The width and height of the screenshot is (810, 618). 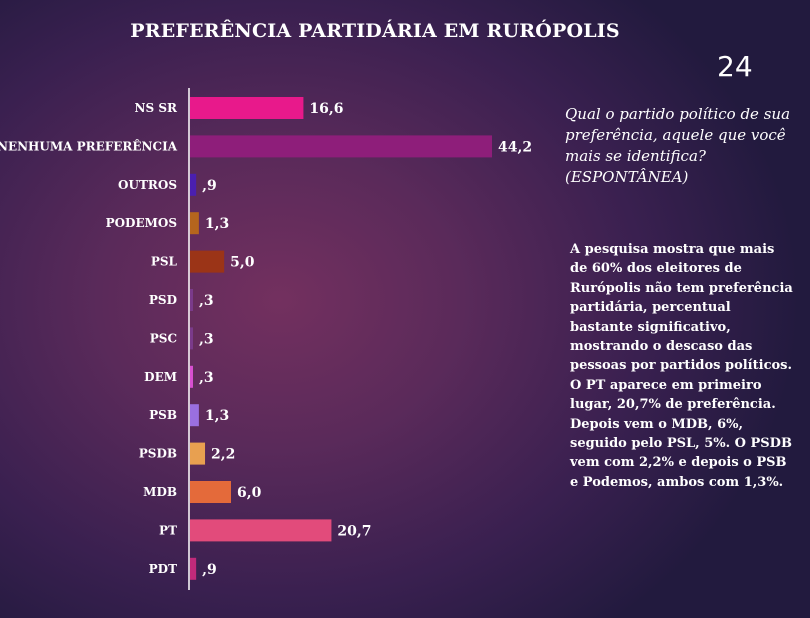 What do you see at coordinates (242, 263) in the screenshot?
I see `value-label: 5,0` at bounding box center [242, 263].